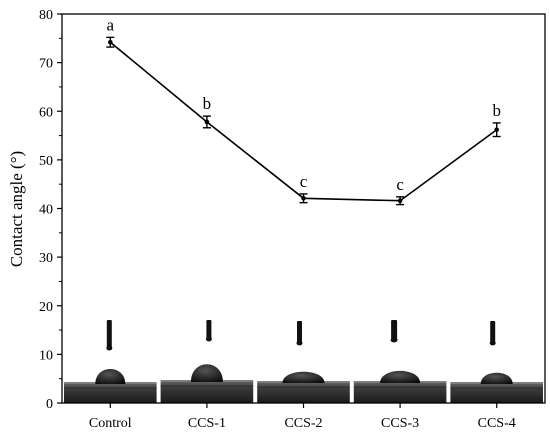 This screenshot has width=550, height=436. What do you see at coordinates (46, 112) in the screenshot?
I see `y-tick-label: 60` at bounding box center [46, 112].